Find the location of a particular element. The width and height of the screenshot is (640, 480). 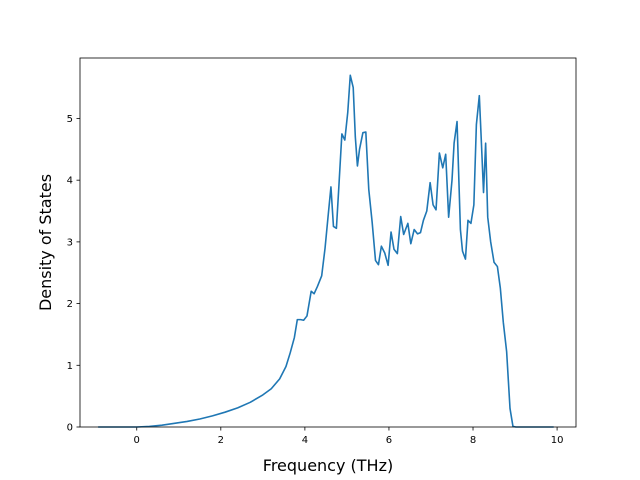

y-tick-label: 4 is located at coordinates (70, 181).